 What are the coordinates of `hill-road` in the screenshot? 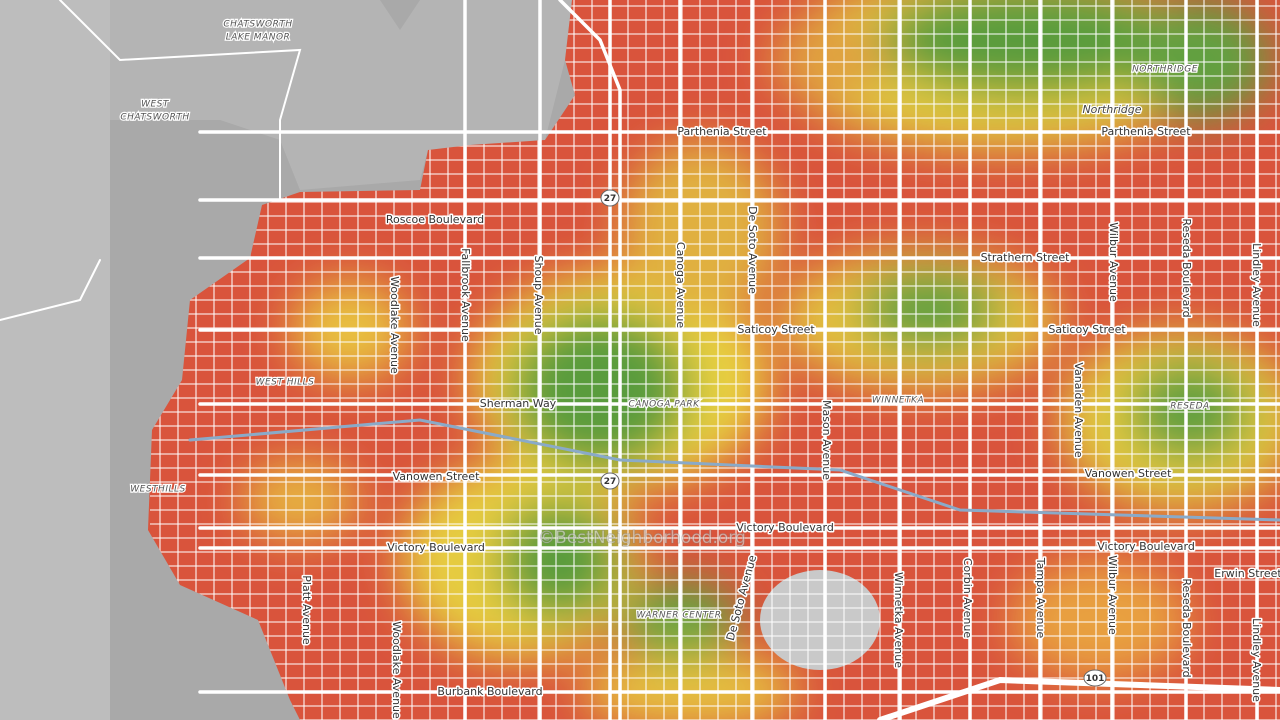 It's located at (151, 160).